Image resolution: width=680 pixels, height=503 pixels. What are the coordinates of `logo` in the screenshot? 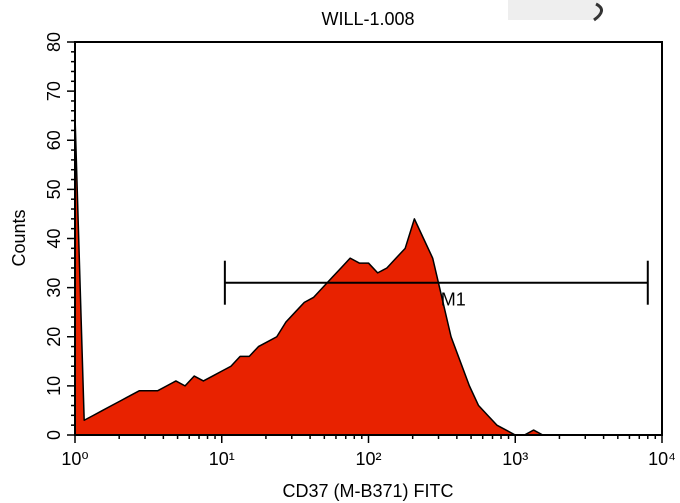 It's located at (555, 11).